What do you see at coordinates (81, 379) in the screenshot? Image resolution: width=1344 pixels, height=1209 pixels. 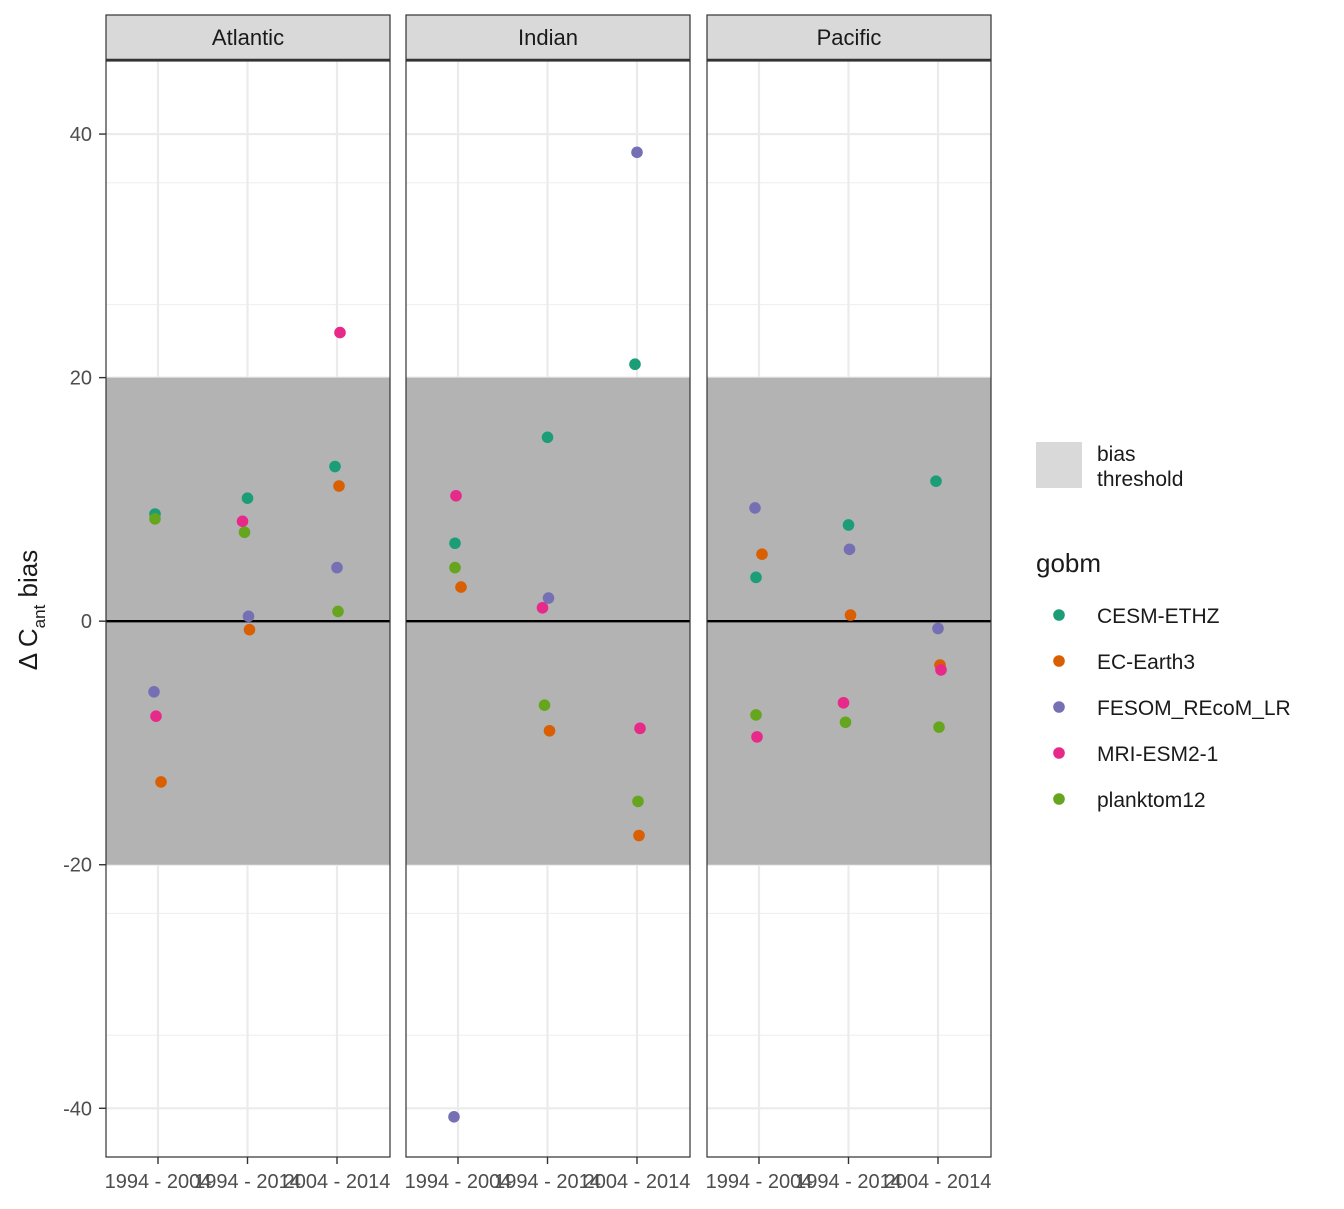 I see `y-tick-label: 20` at bounding box center [81, 379].